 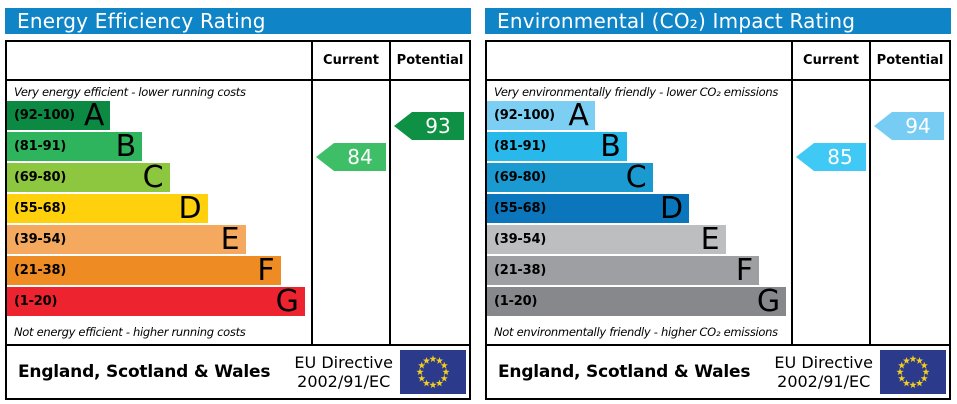 I want to click on chart-title: Energy Efficiency Rating, so click(x=141, y=21).